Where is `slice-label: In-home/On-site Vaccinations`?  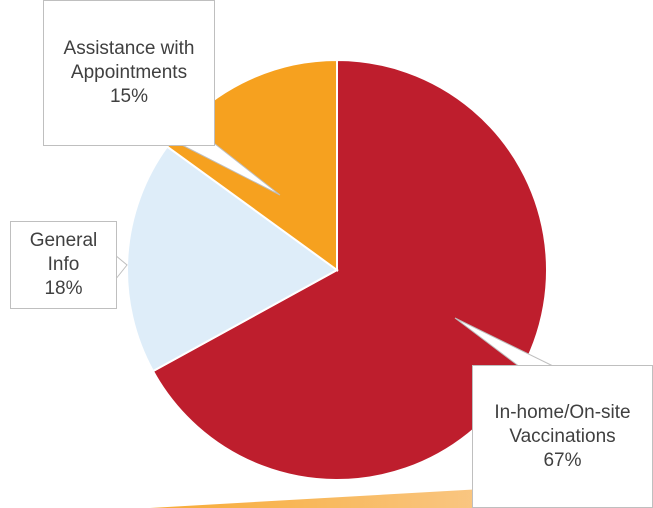 slice-label: In-home/On-site Vaccinations is located at coordinates (562, 424).